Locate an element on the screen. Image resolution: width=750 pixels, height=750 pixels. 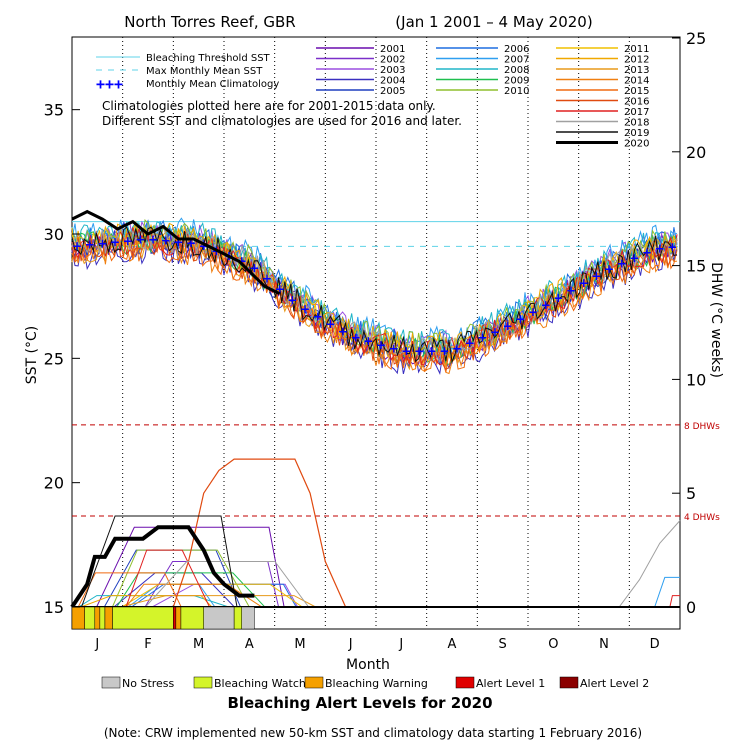
legend-label-2007: 2007 is located at coordinates (516, 60).